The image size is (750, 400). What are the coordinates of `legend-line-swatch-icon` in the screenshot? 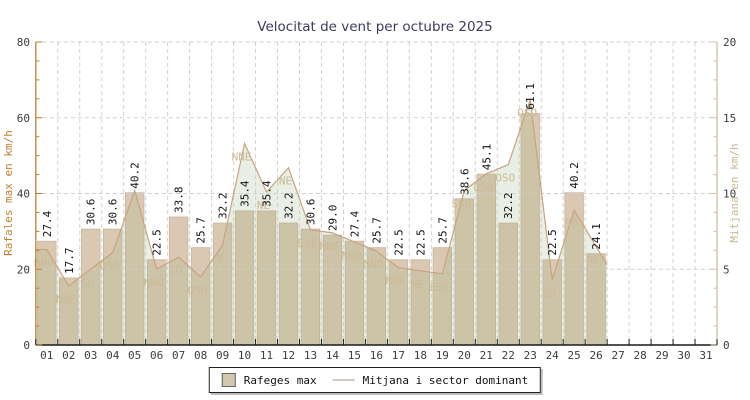 It's located at (343, 380).